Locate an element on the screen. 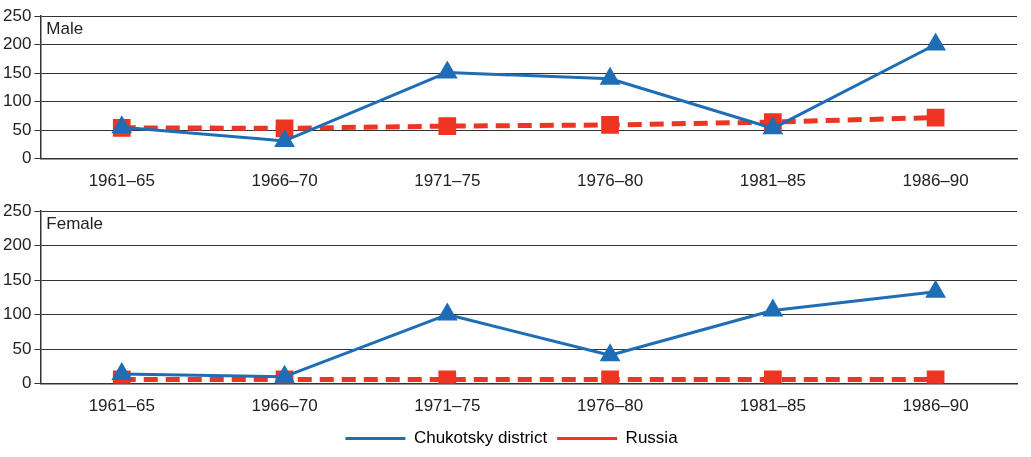 Image resolution: width=1031 pixels, height=457 pixels. chart-title: Female is located at coordinates (75, 224).